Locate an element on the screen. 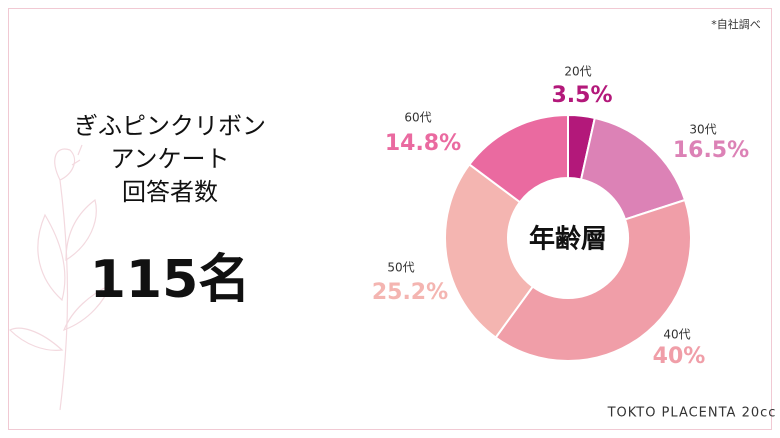 Image resolution: width=780 pixels, height=438 pixels. panel-line: アンケート is located at coordinates (169, 159).